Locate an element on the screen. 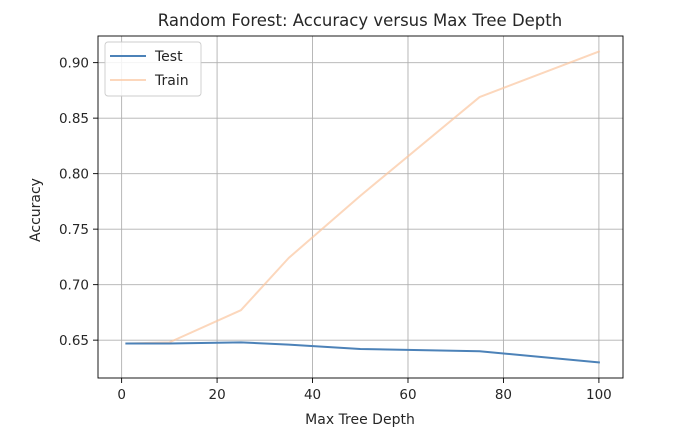 Image resolution: width=680 pixels, height=440 pixels. y-tick-label: 0.80 is located at coordinates (74, 175).